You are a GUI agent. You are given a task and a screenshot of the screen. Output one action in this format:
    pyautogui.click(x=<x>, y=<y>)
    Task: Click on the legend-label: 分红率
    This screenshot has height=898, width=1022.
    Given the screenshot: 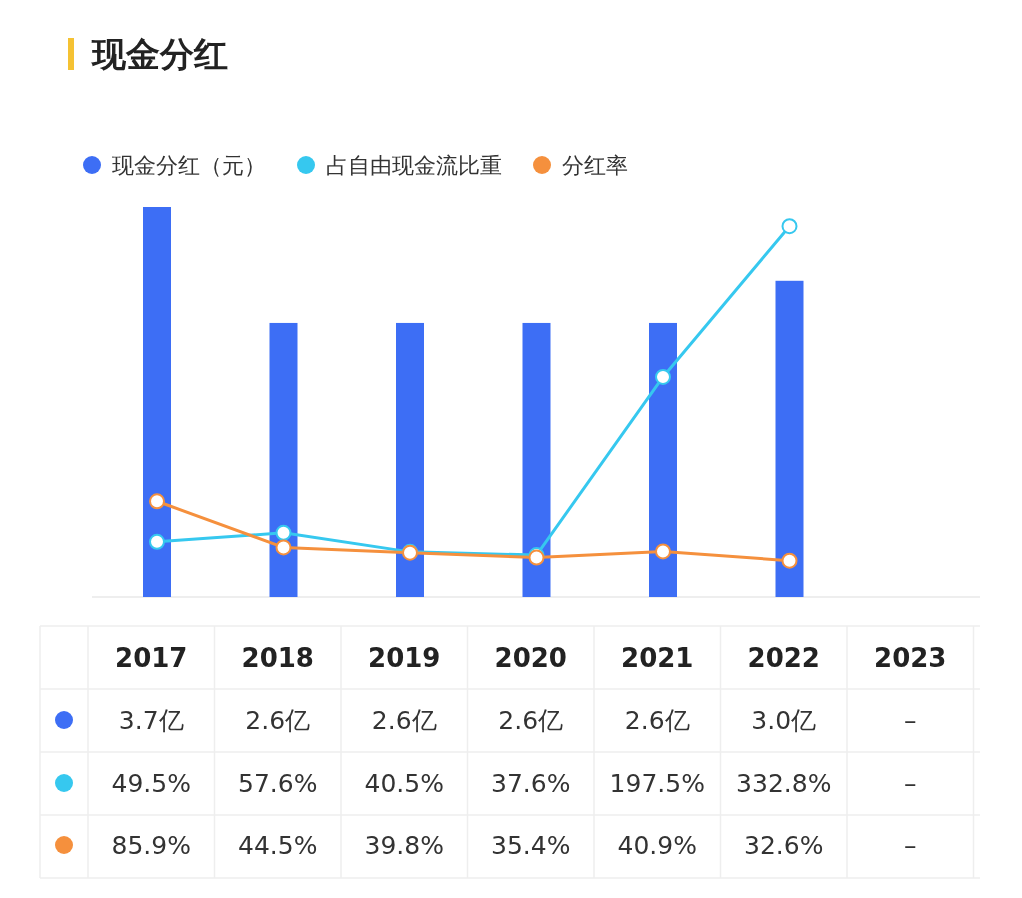 What is the action you would take?
    pyautogui.click(x=595, y=165)
    